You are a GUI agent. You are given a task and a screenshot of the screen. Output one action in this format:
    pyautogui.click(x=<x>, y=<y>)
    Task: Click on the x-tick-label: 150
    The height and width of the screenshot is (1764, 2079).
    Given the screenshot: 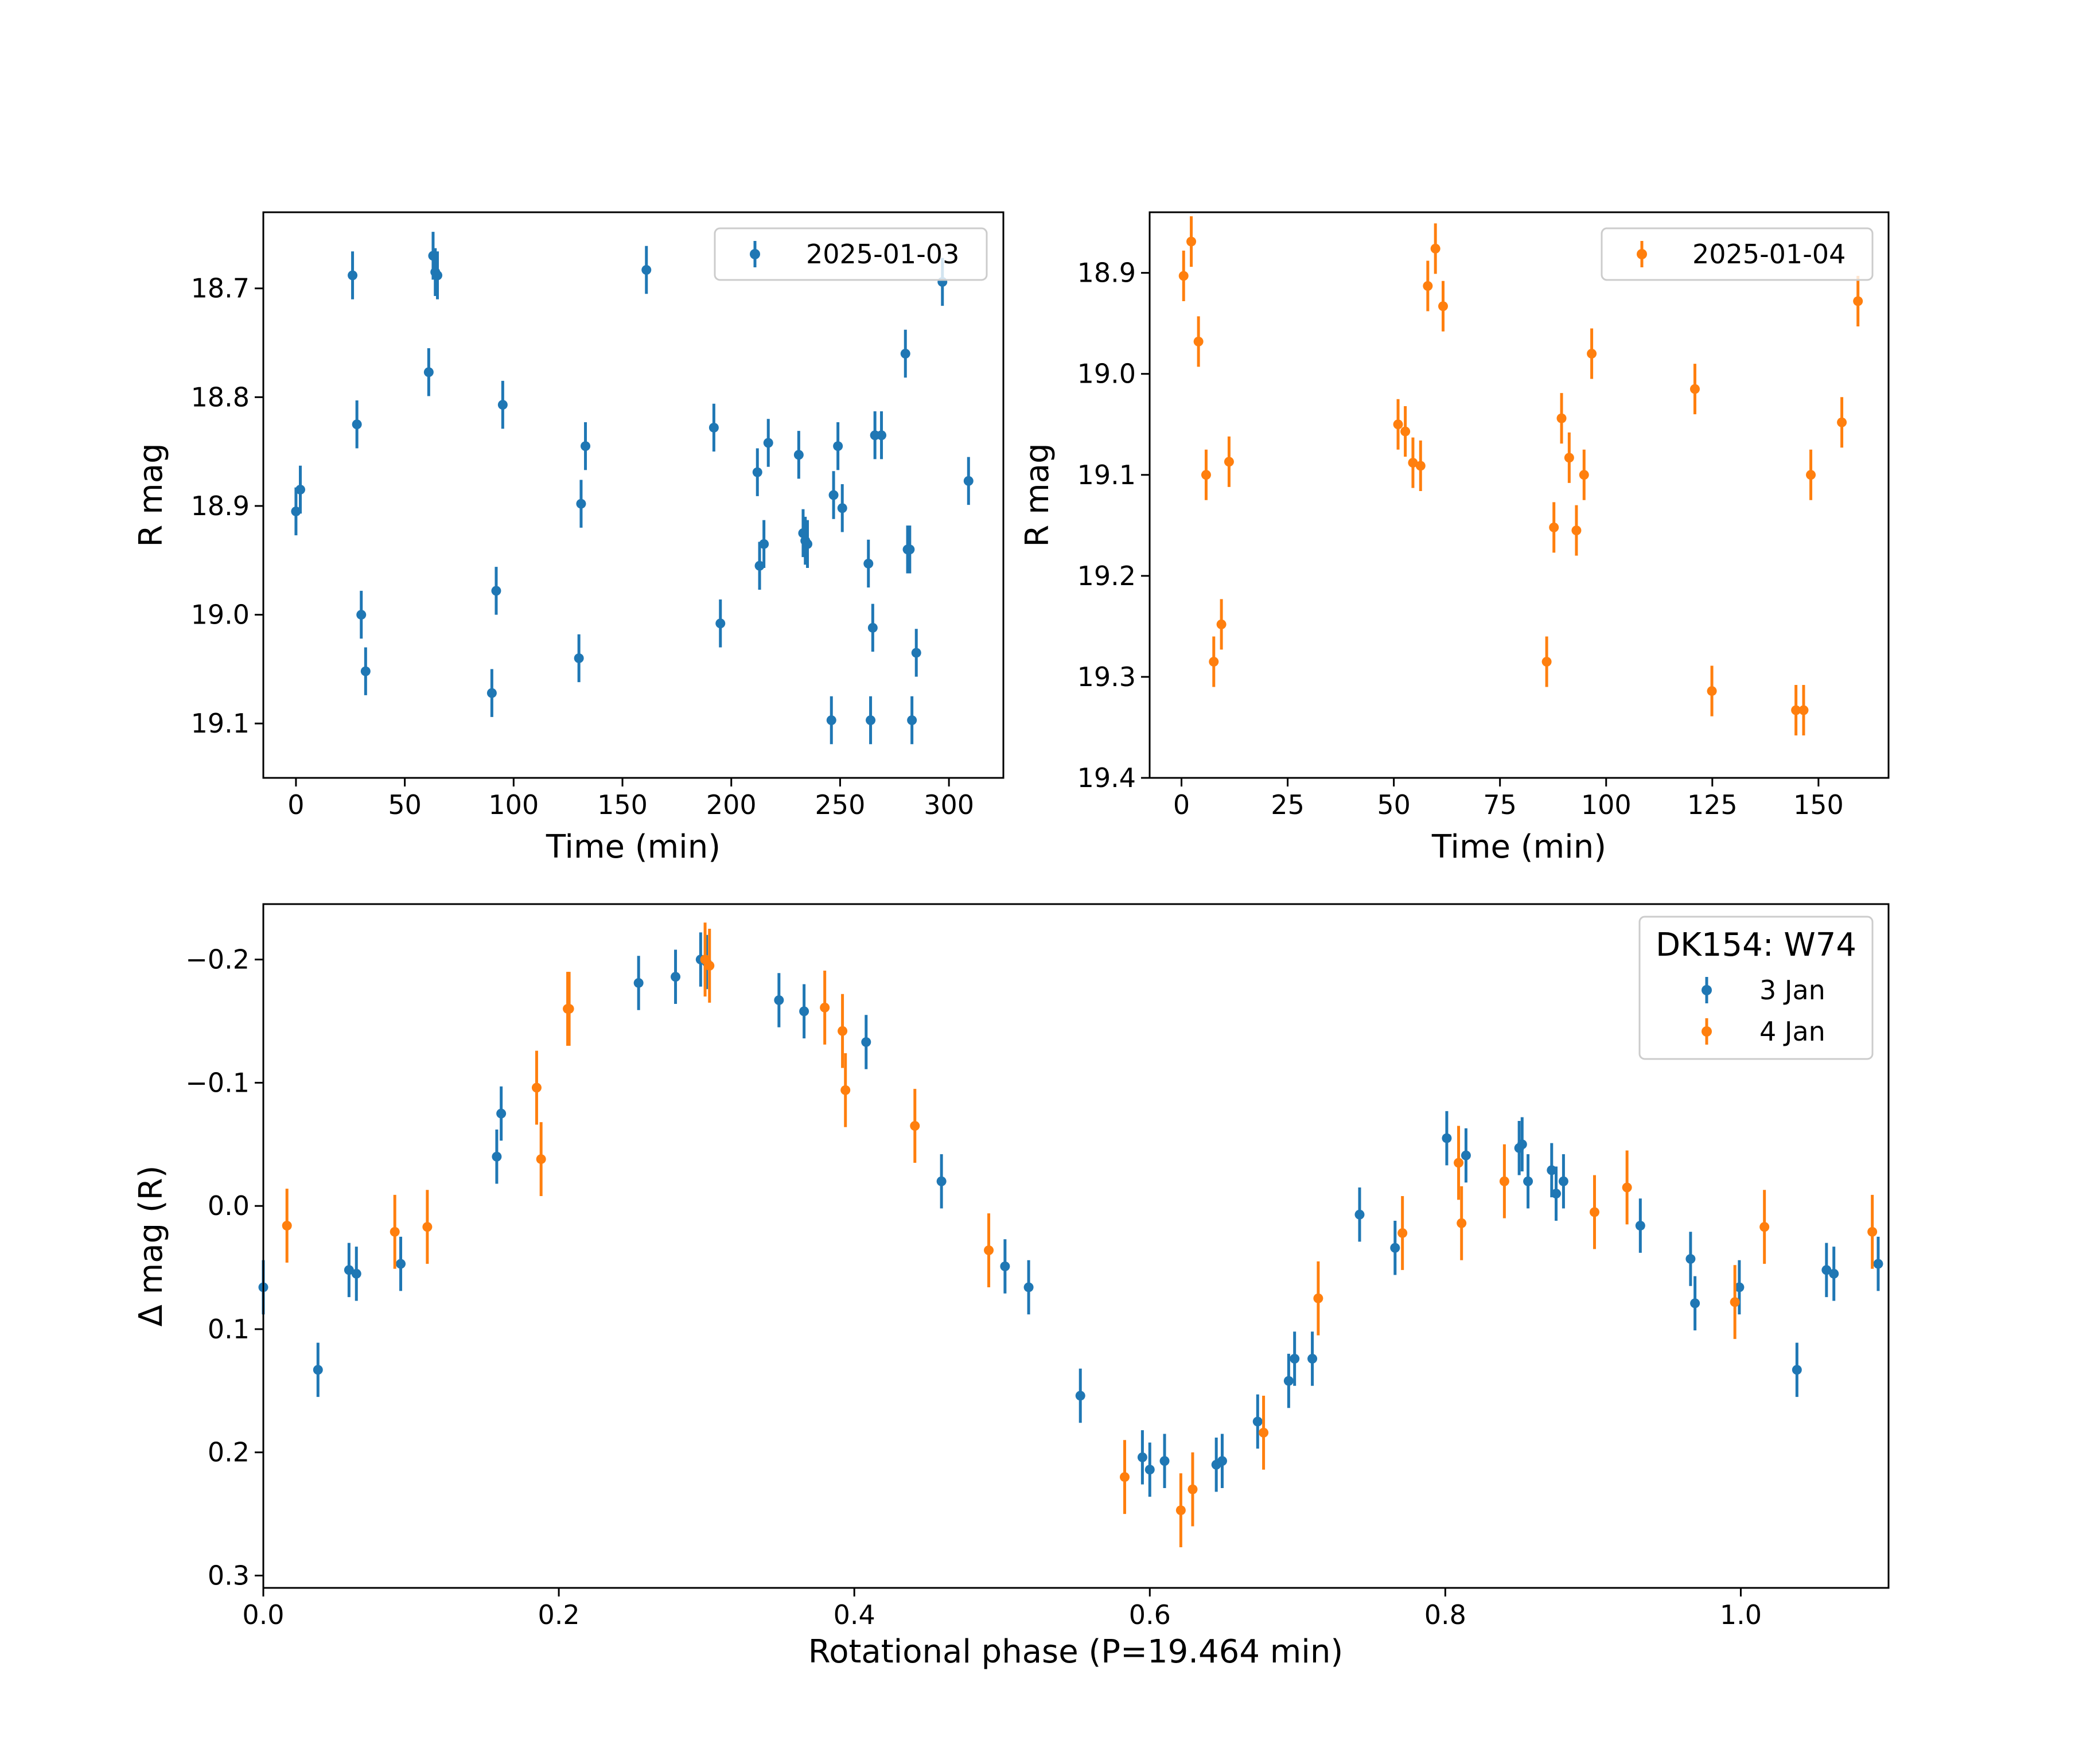 What is the action you would take?
    pyautogui.click(x=1818, y=804)
    